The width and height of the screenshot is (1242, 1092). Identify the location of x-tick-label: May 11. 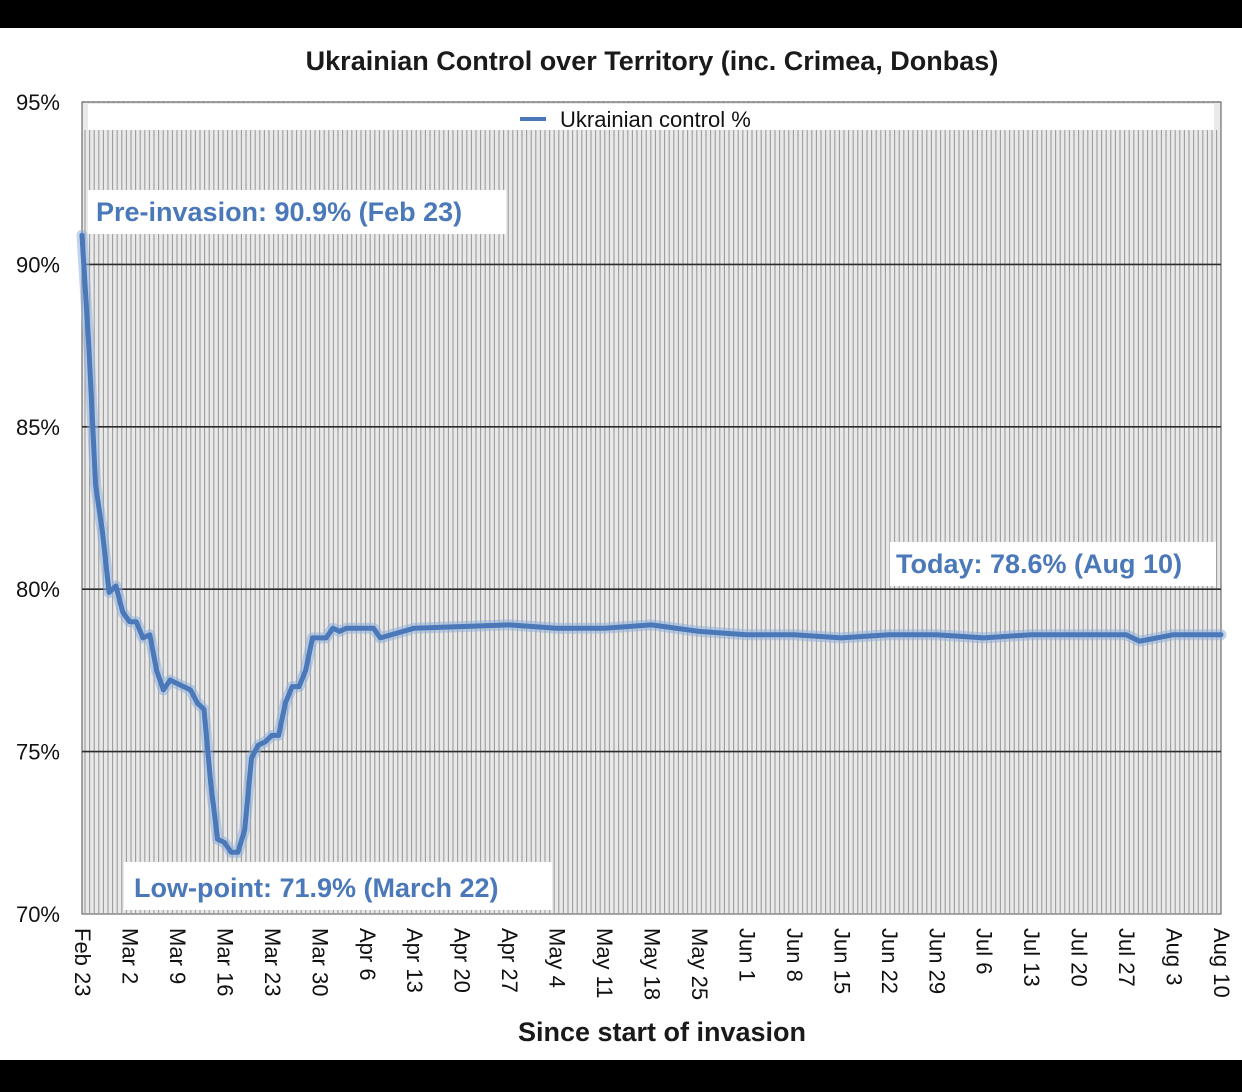
(604, 963).